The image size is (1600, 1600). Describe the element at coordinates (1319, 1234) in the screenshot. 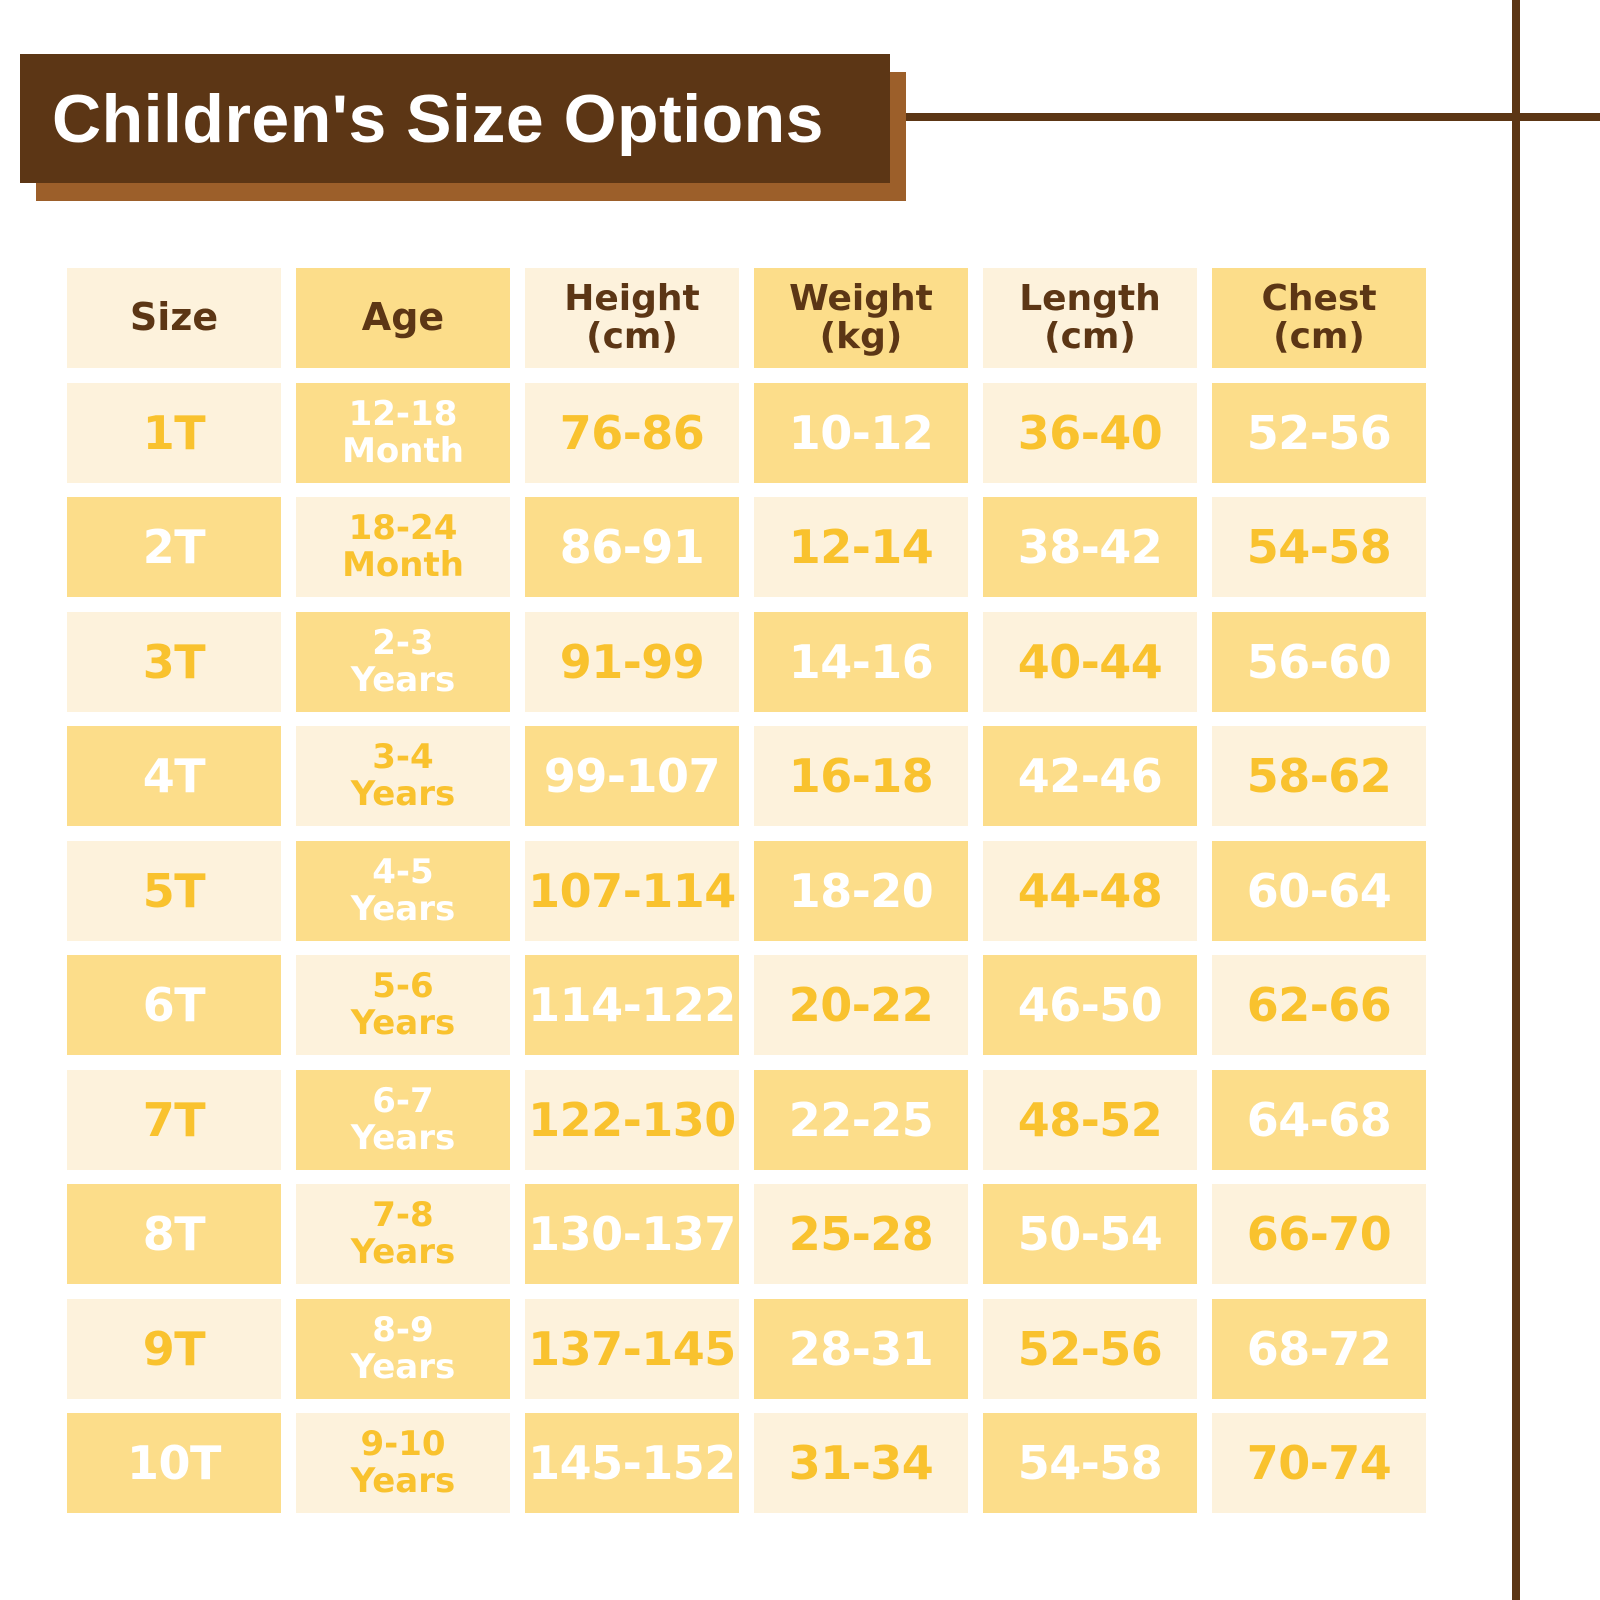

I see `cell-chest: 66-70` at that location.